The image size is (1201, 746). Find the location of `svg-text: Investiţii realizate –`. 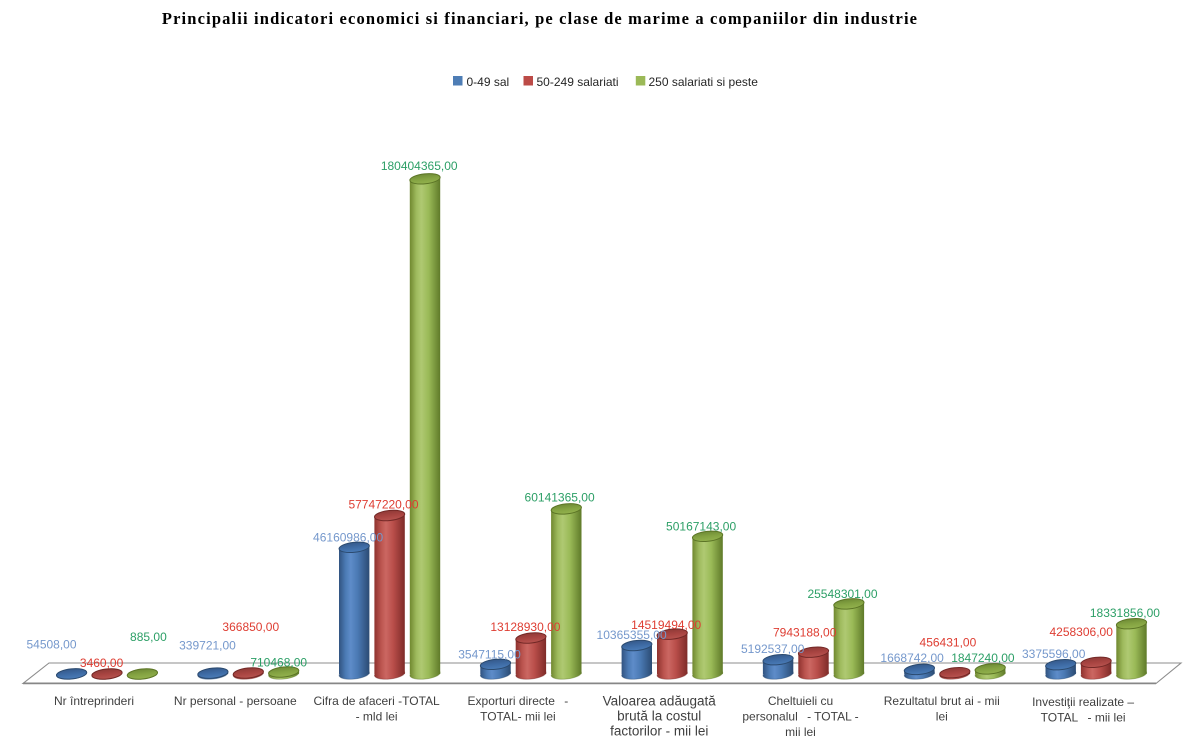

svg-text: Investiţii realizate – is located at coordinates (1083, 702).